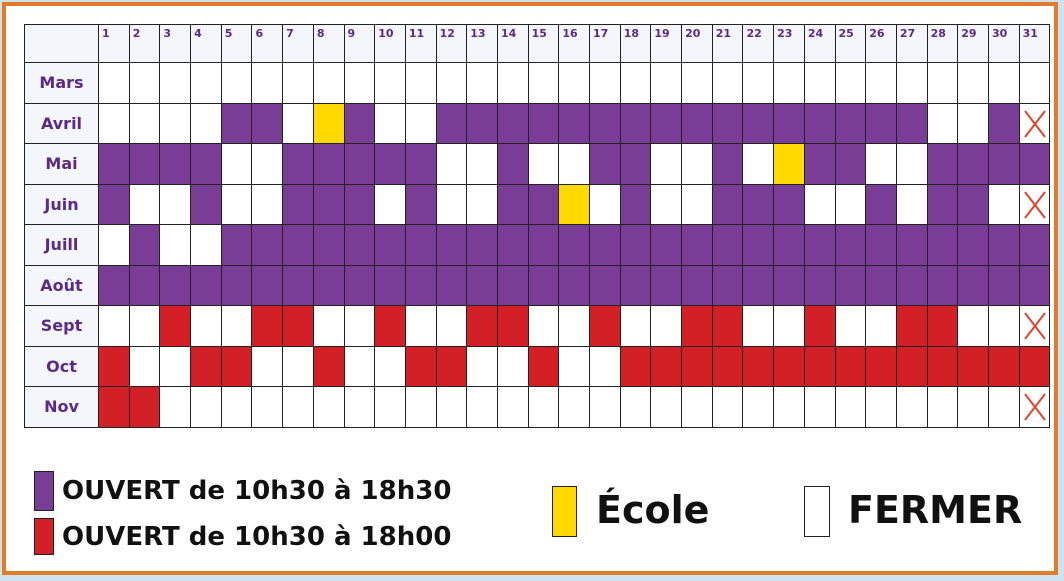 This screenshot has width=1064, height=581. I want to click on month-label: Sept, so click(61, 326).